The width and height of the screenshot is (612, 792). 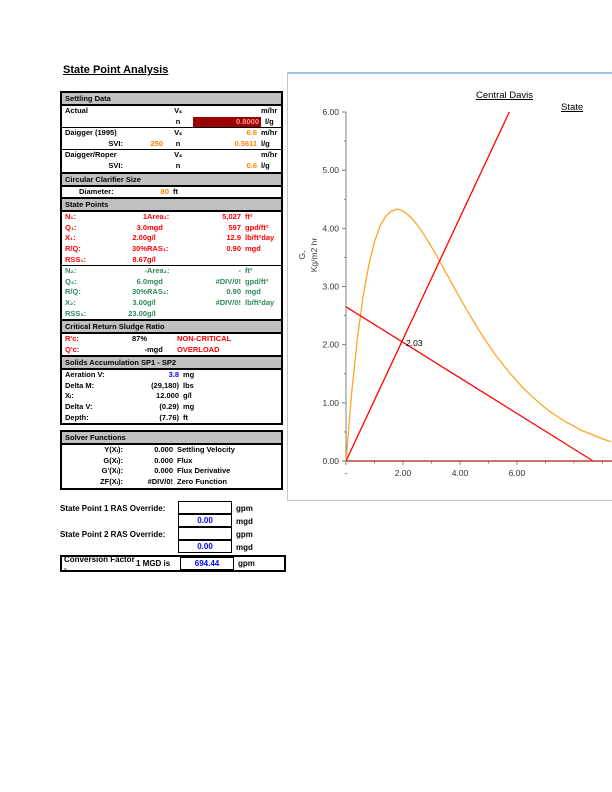 I want to click on table-row: Delta V: (0.29) mg, so click(x=171, y=407).